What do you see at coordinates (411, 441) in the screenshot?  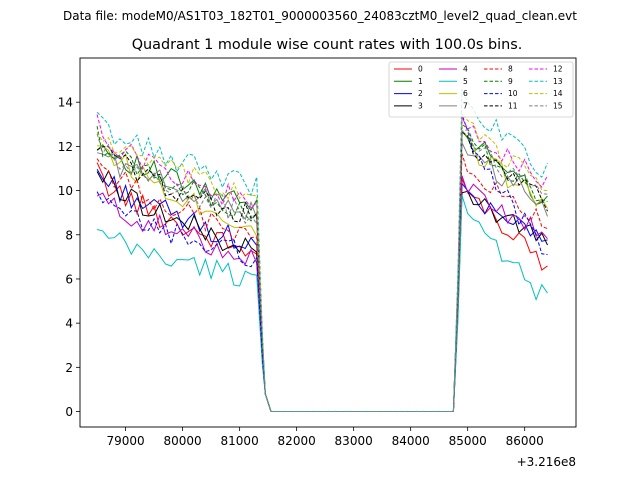 I see `x-tick-label: 84000` at bounding box center [411, 441].